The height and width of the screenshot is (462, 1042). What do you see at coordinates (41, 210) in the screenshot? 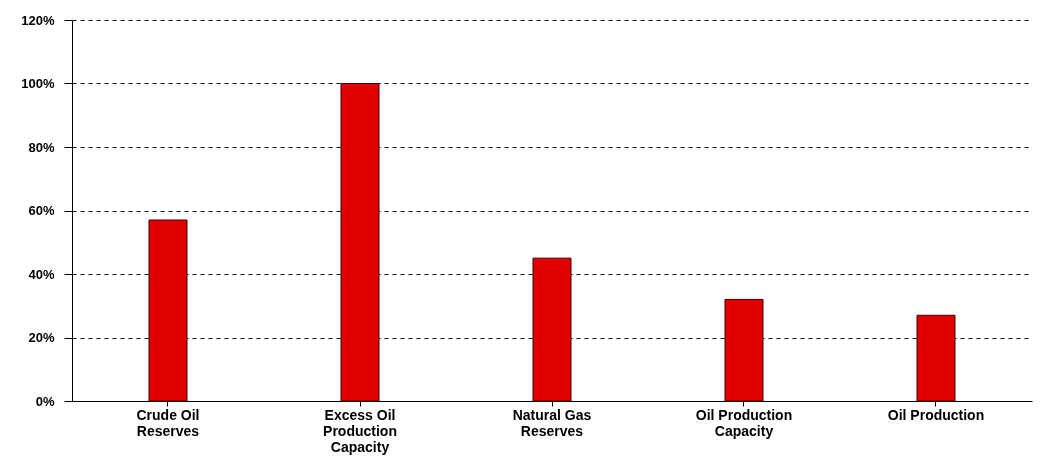
I see `y-tick-label: 60%` at bounding box center [41, 210].